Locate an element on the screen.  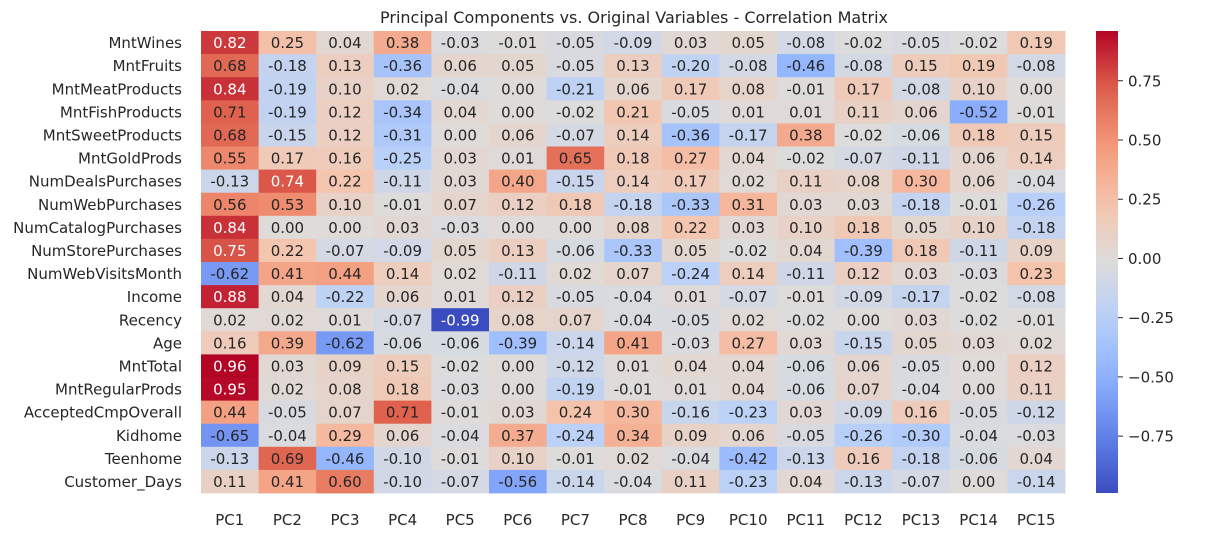
cell-value-label: 0.44 is located at coordinates (344, 274).